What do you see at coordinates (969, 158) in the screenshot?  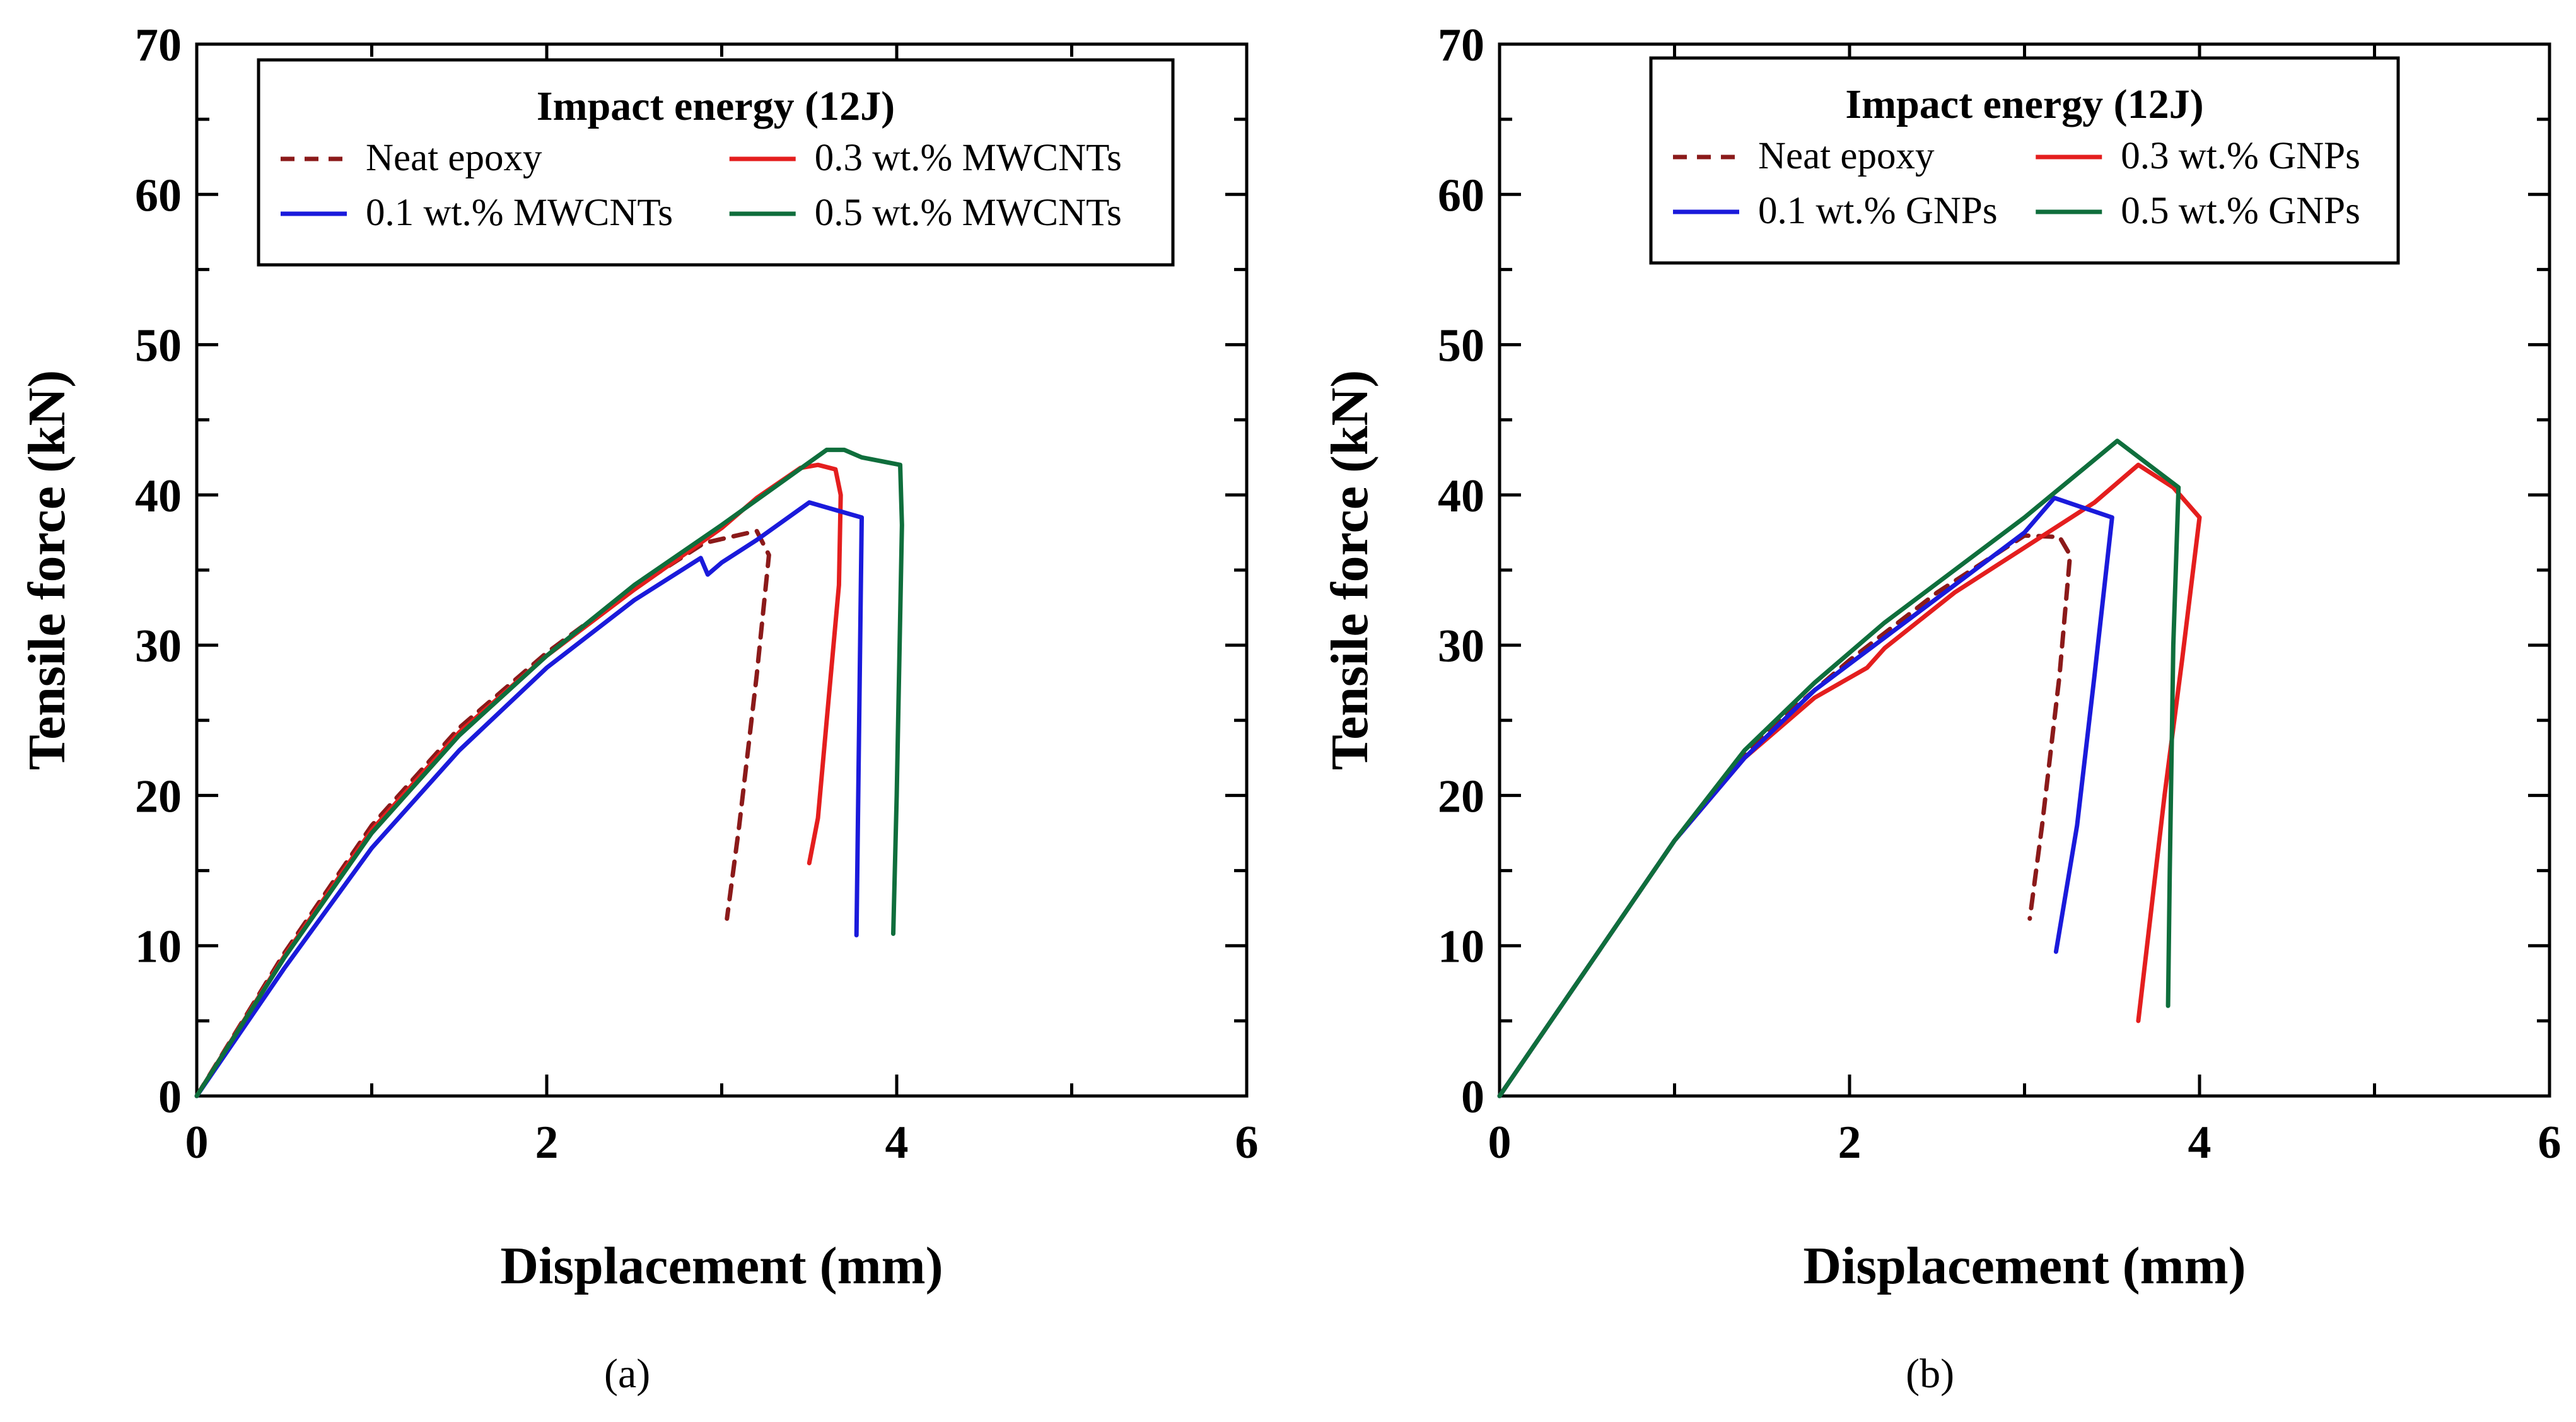 I see `legend-label-1: 0.3 wt.% MWCNTs` at bounding box center [969, 158].